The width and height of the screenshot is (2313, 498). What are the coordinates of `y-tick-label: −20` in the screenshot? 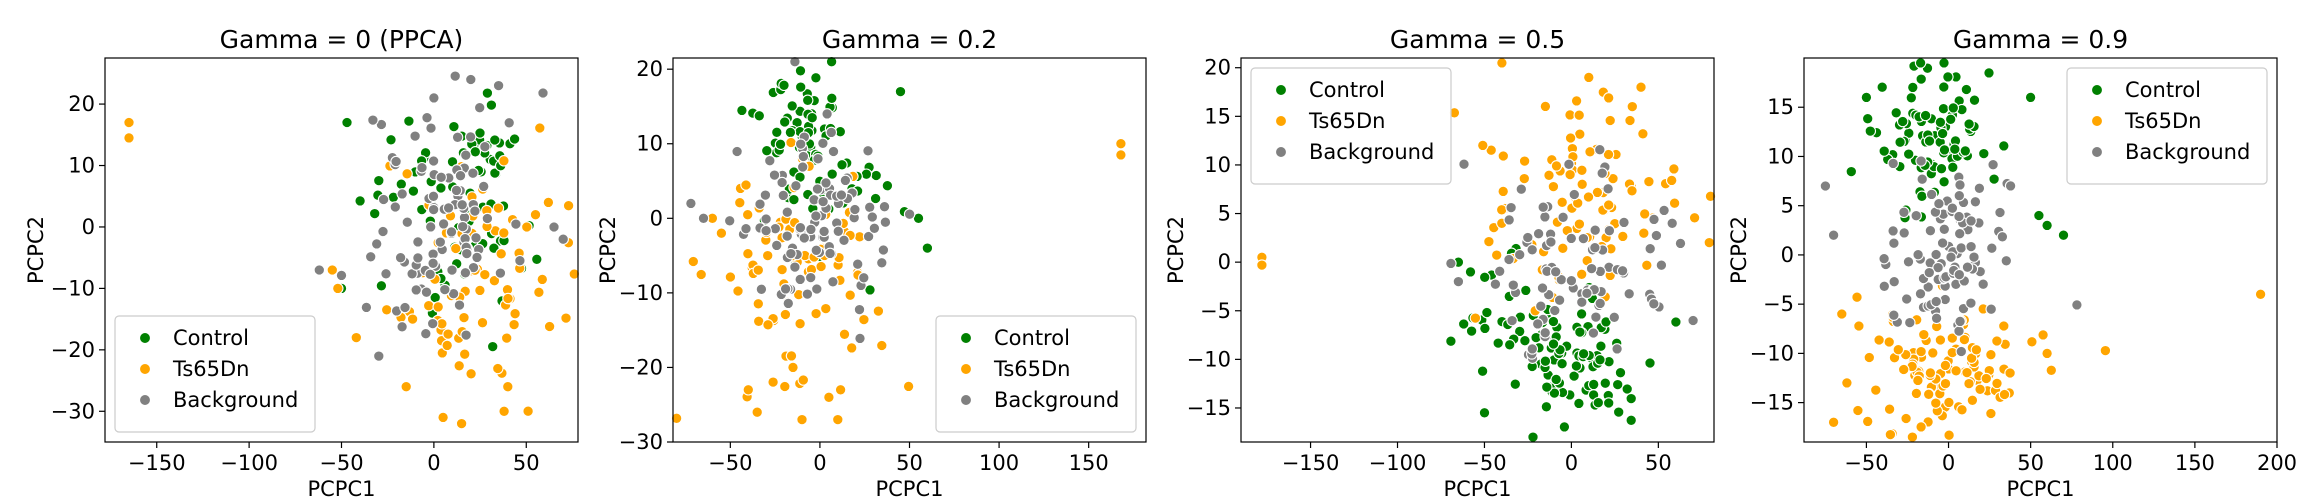 It's located at (73, 350).